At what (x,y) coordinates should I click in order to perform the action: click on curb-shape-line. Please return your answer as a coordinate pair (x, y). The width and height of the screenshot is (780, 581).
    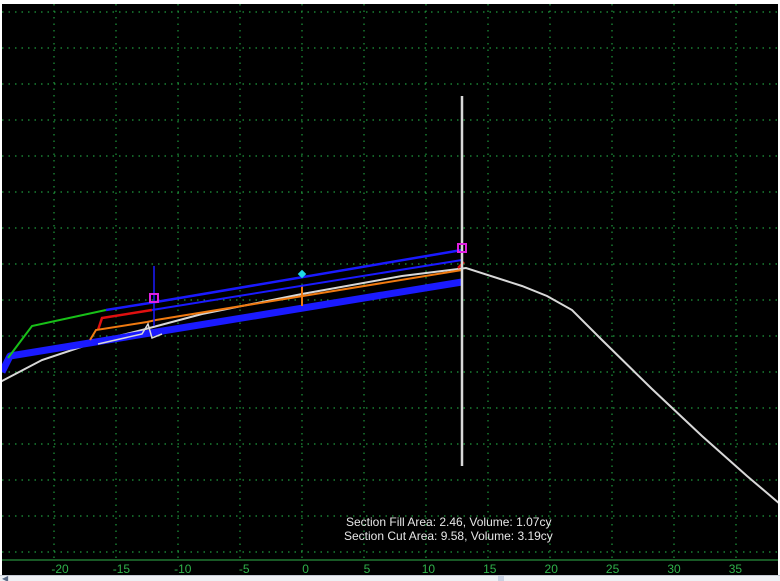
    Looking at the image, I should click on (130, 333).